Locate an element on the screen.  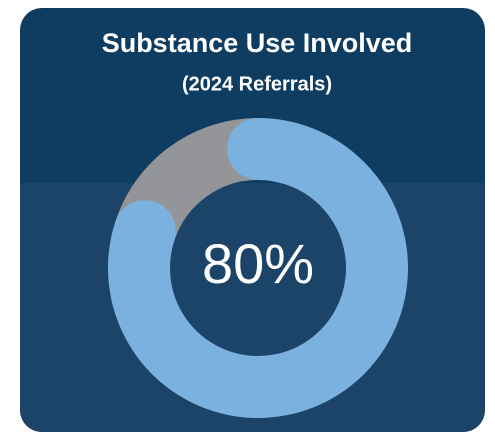
chart-subtitle: (2024 Referrals) is located at coordinates (257, 84).